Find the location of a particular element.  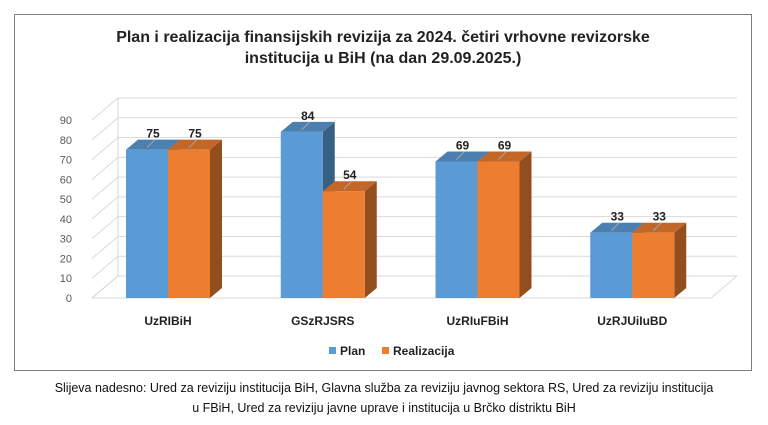

legend-label: Realizacija is located at coordinates (424, 351).